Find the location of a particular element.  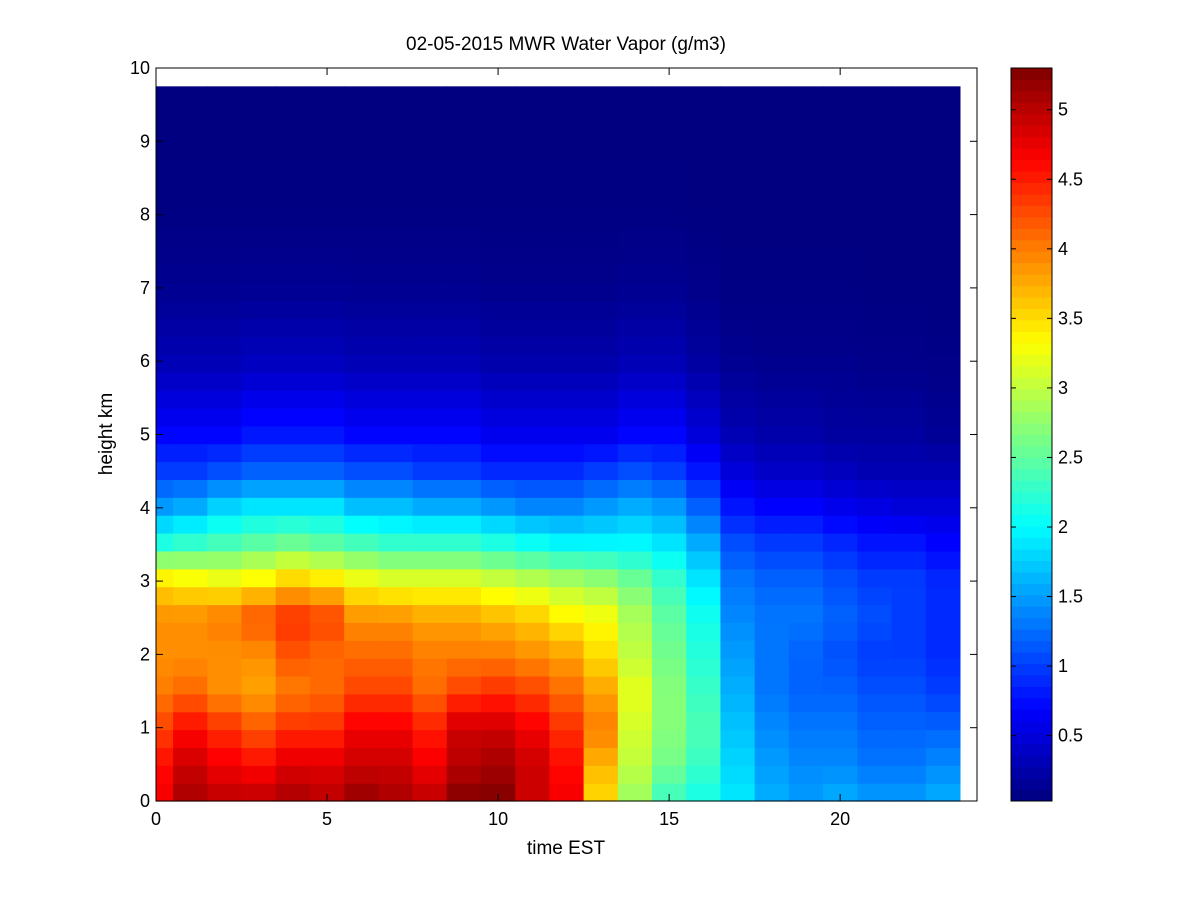

y-tick-label: 4 is located at coordinates (145, 508).